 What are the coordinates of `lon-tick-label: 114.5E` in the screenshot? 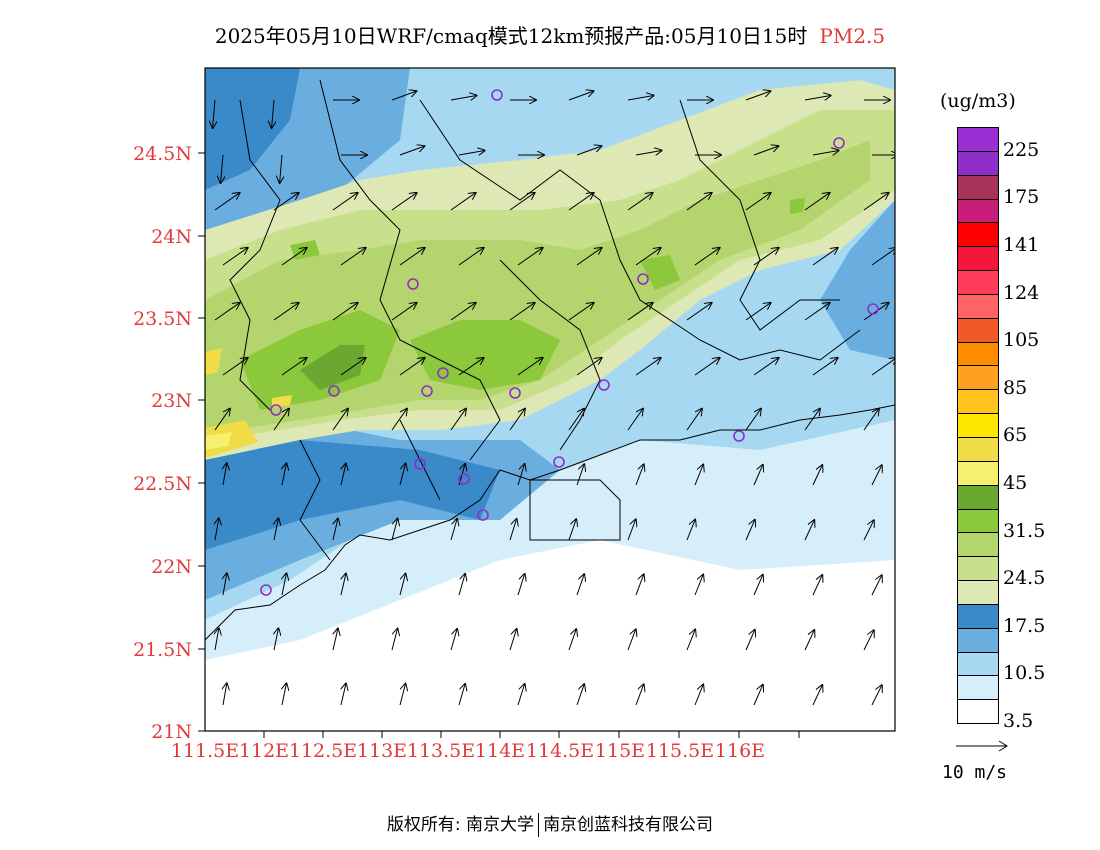 It's located at (560, 751).